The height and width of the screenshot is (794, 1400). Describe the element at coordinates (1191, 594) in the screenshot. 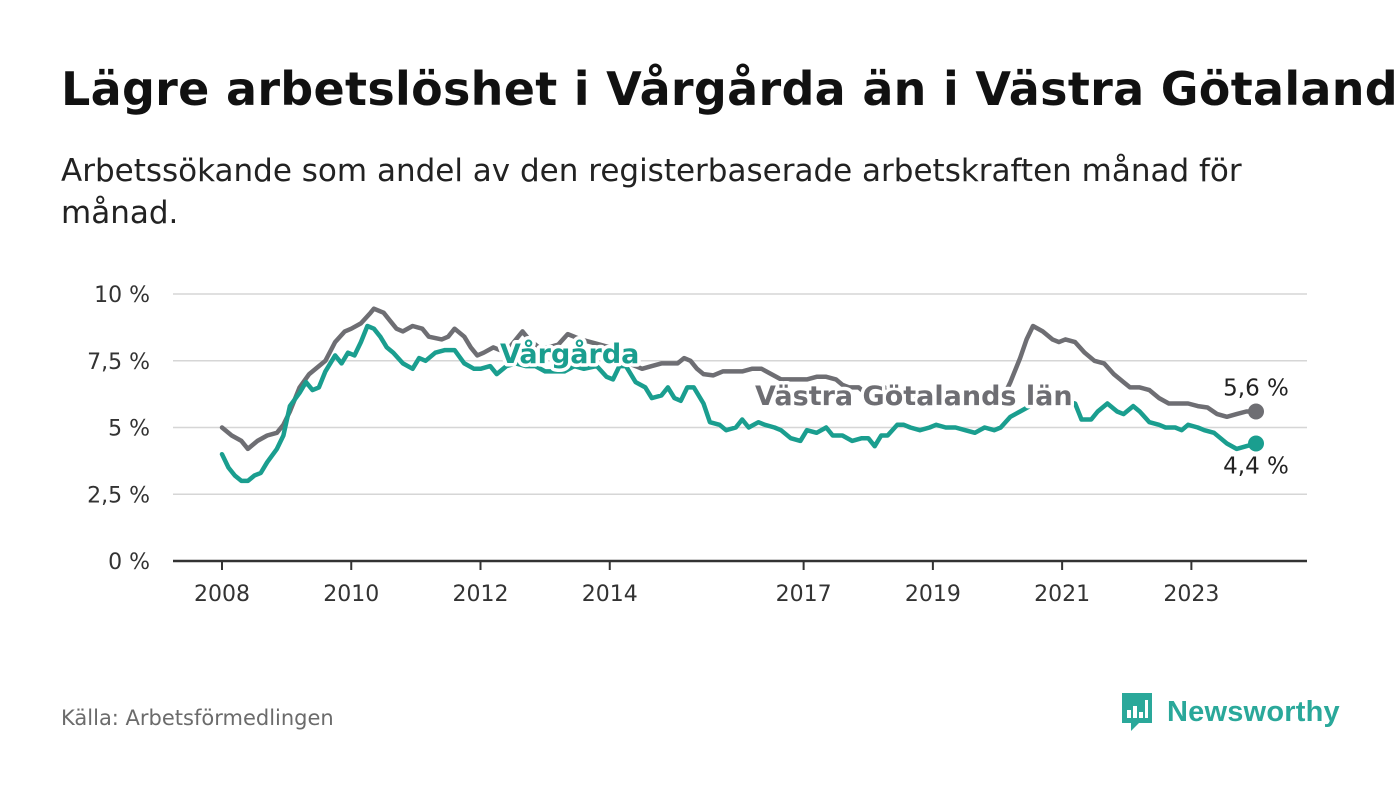

I see `x-tick-label: 2023` at that location.